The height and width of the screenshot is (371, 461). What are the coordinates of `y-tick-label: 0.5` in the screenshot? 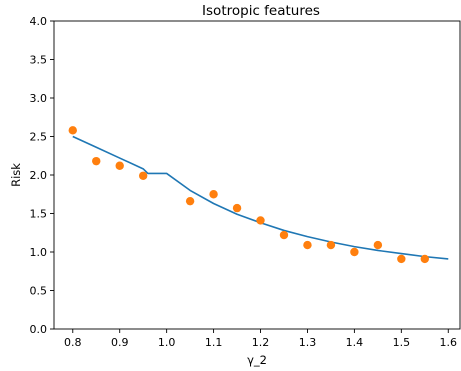 It's located at (39, 291).